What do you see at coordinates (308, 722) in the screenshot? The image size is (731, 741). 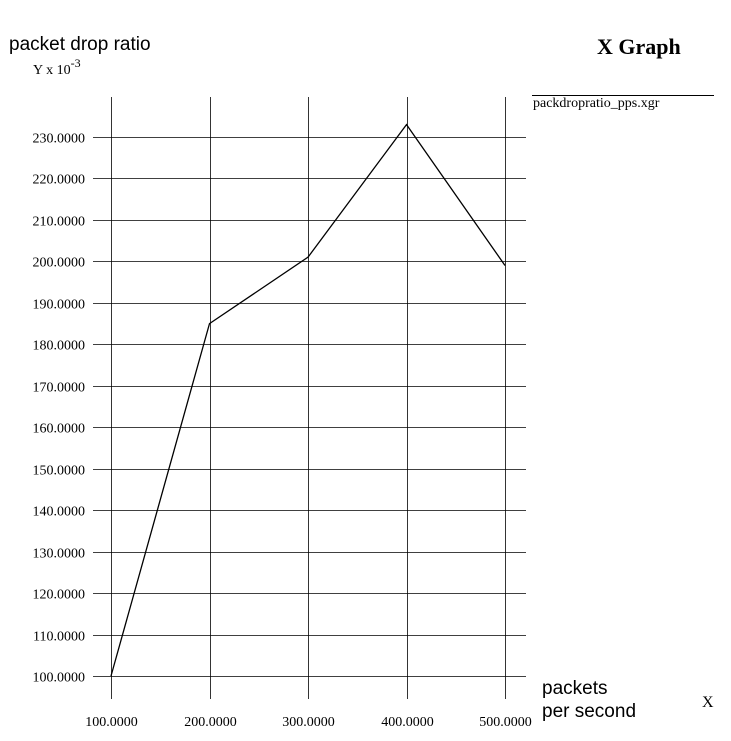 I see `x-tick-label: 300.0000` at bounding box center [308, 722].